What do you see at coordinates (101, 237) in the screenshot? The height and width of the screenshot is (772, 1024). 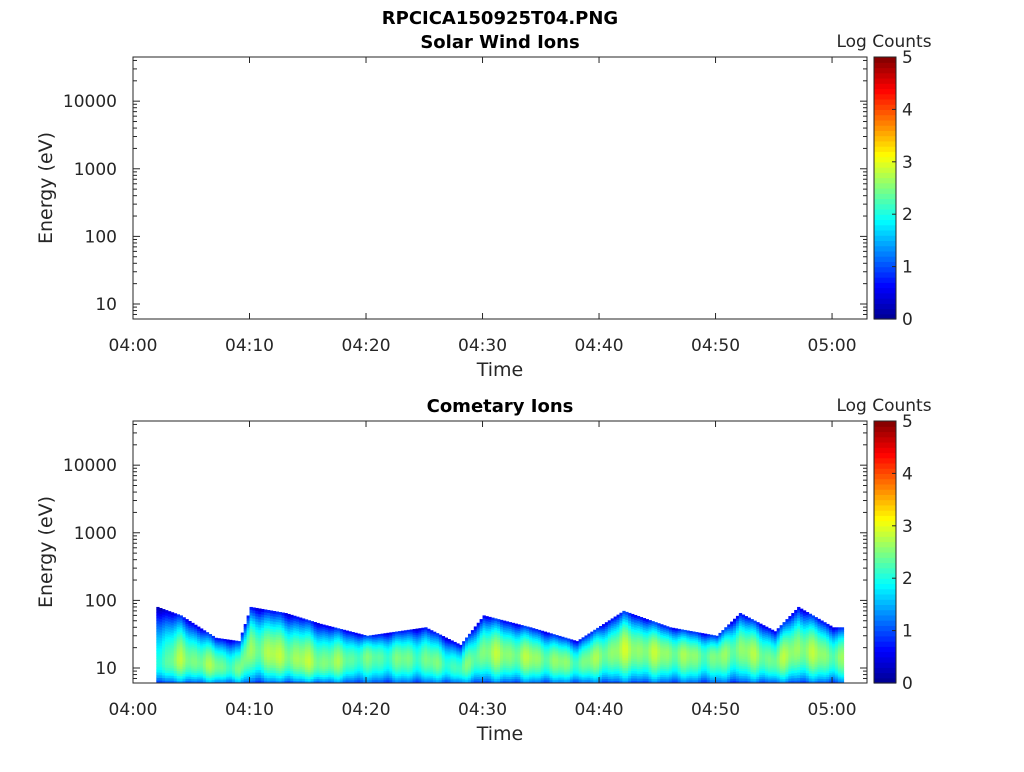 I see `y-tick-label: 100` at bounding box center [101, 237].